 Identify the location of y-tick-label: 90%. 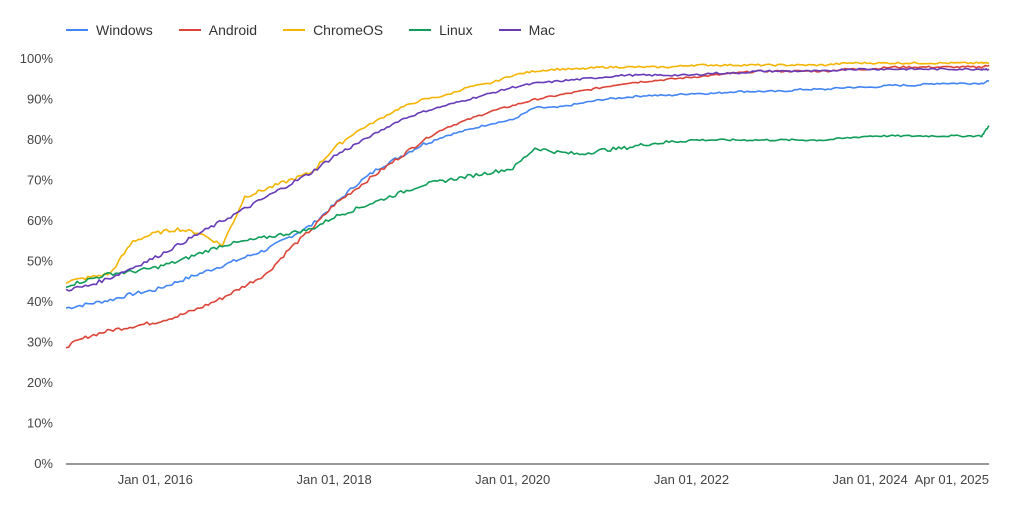
(40, 99).